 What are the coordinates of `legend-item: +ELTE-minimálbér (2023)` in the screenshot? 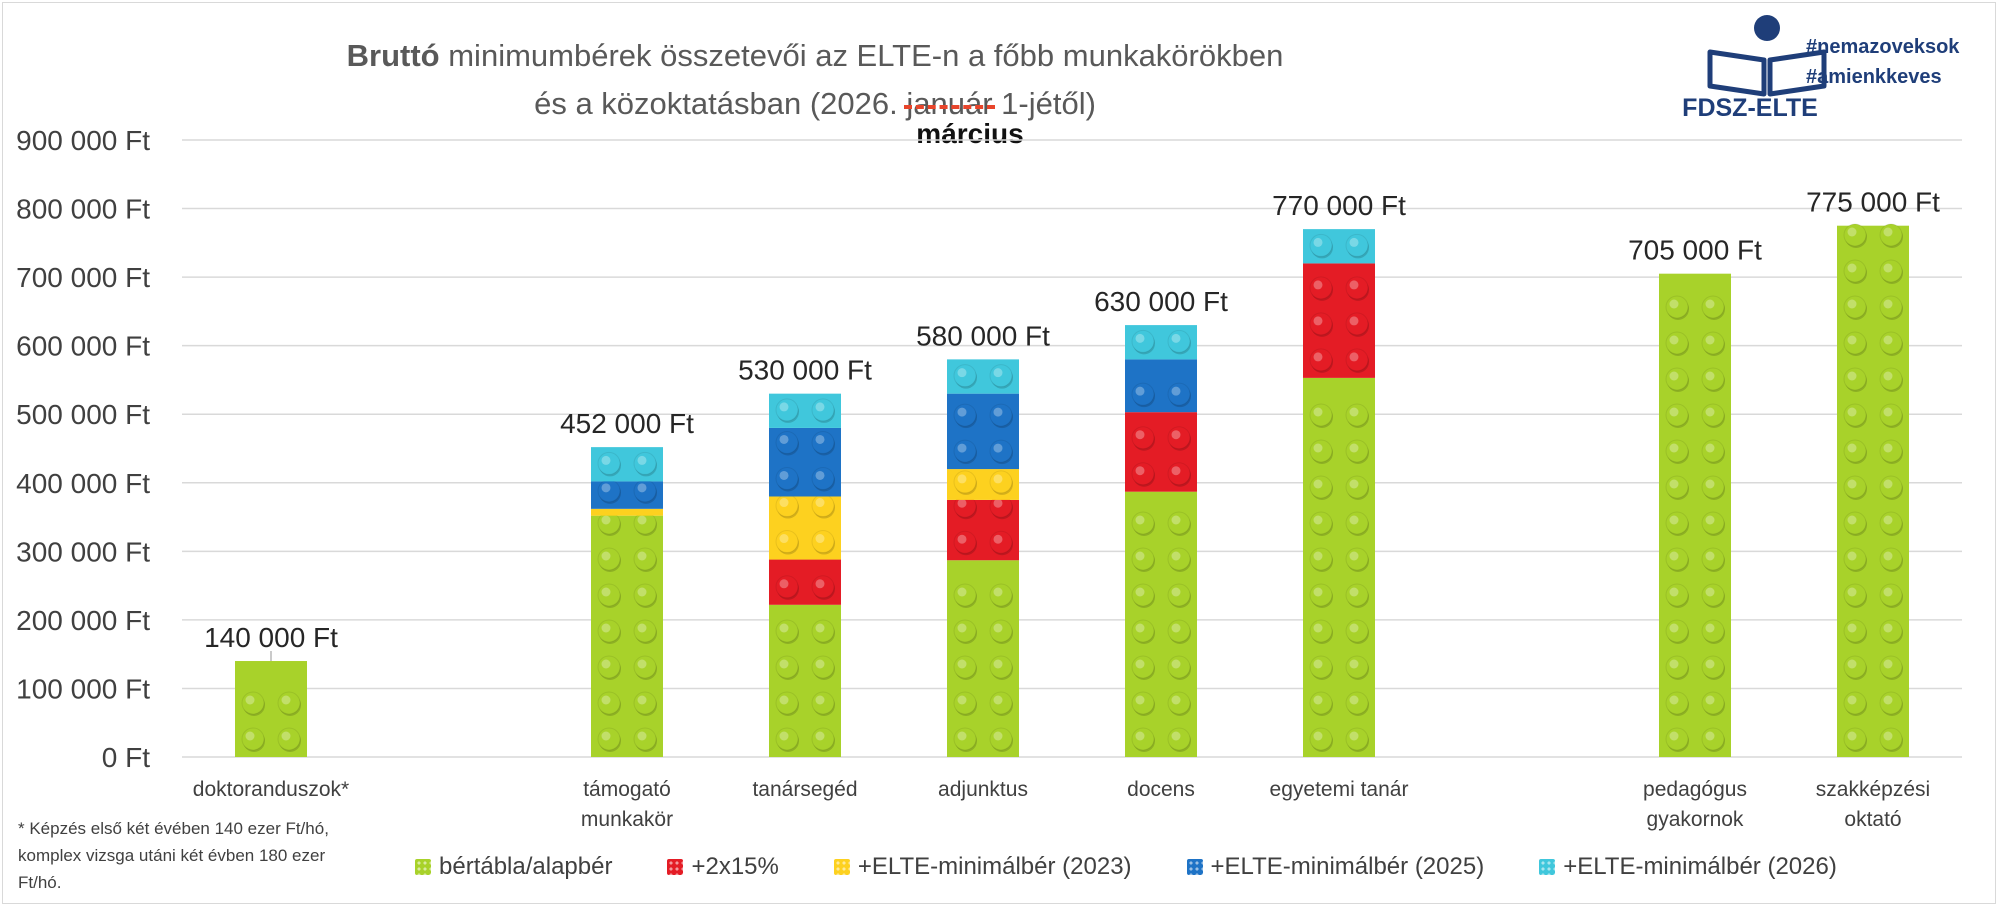 It's located at (982, 867).